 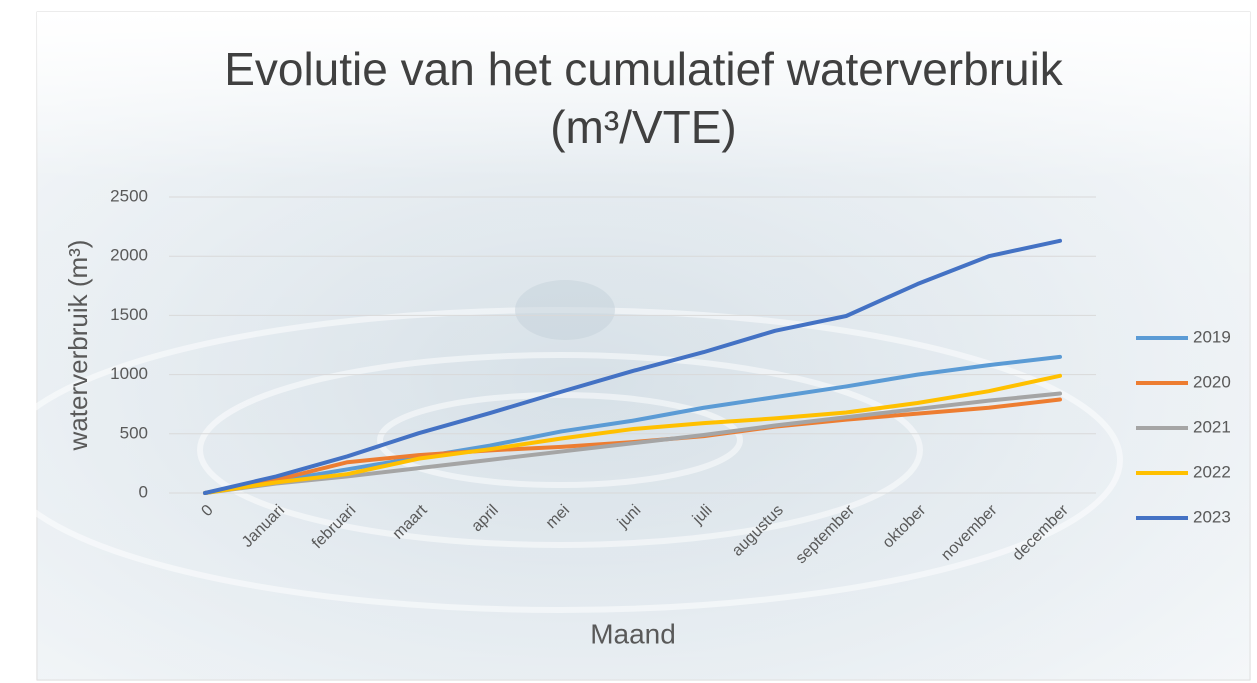 I want to click on legend-label: 2022, so click(x=1212, y=471).